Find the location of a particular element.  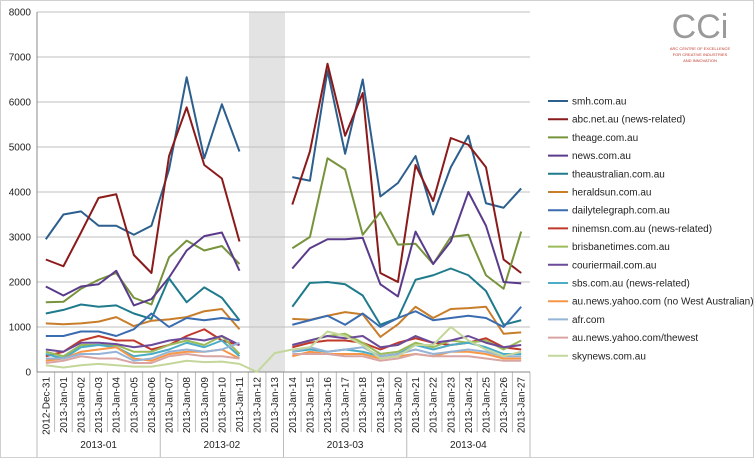

legend-label: ninemsn.com.au (news-related) is located at coordinates (642, 229).